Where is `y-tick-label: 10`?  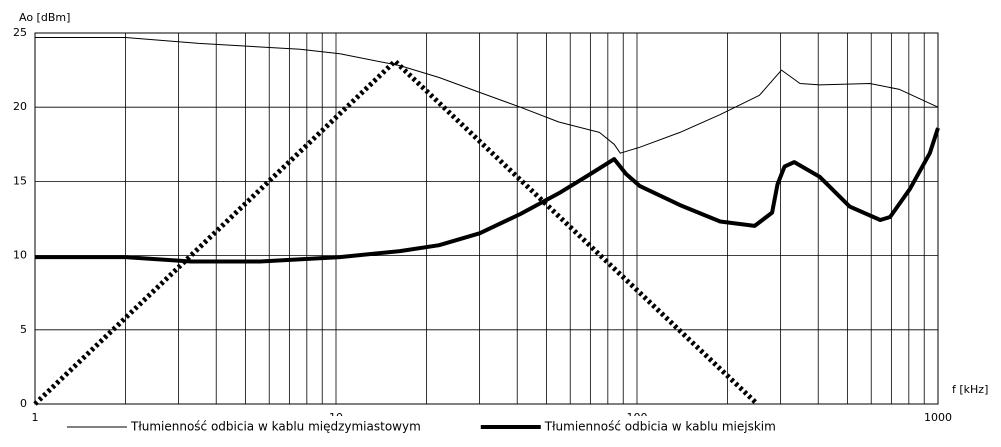
y-tick-label: 10 is located at coordinates (20, 255).